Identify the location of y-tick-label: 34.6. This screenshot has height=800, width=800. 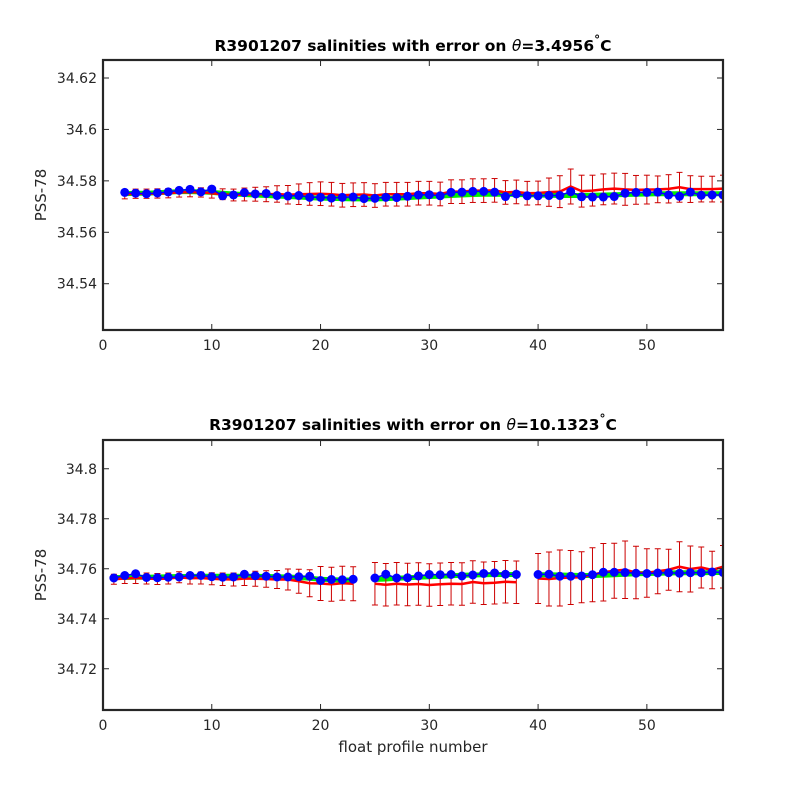
(81, 130).